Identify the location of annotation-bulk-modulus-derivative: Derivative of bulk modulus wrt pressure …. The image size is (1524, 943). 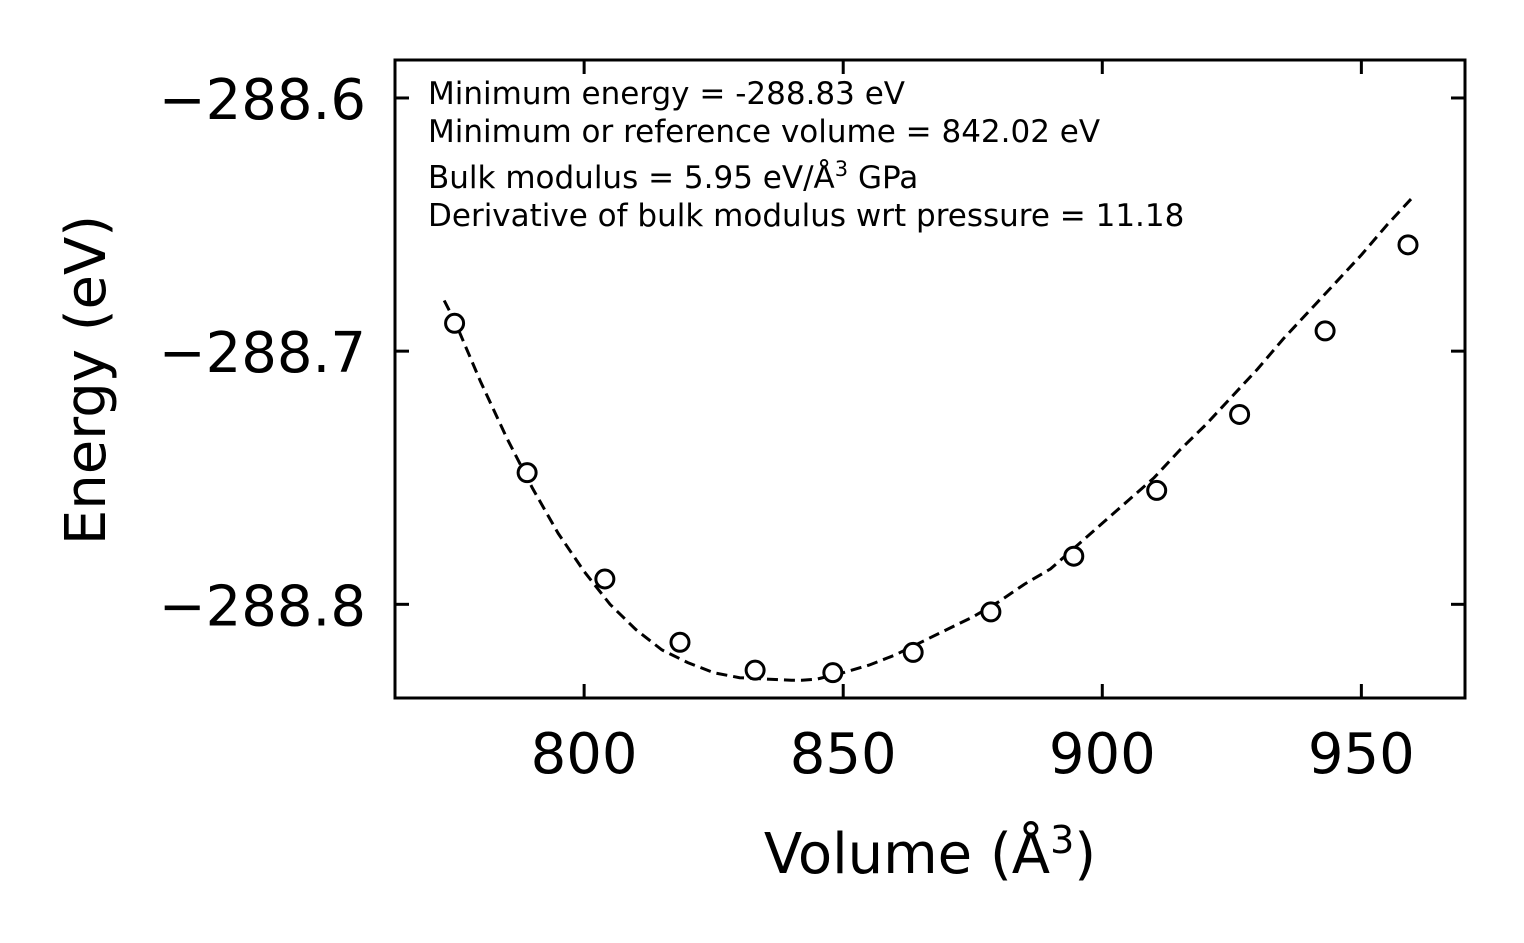
(806, 216).